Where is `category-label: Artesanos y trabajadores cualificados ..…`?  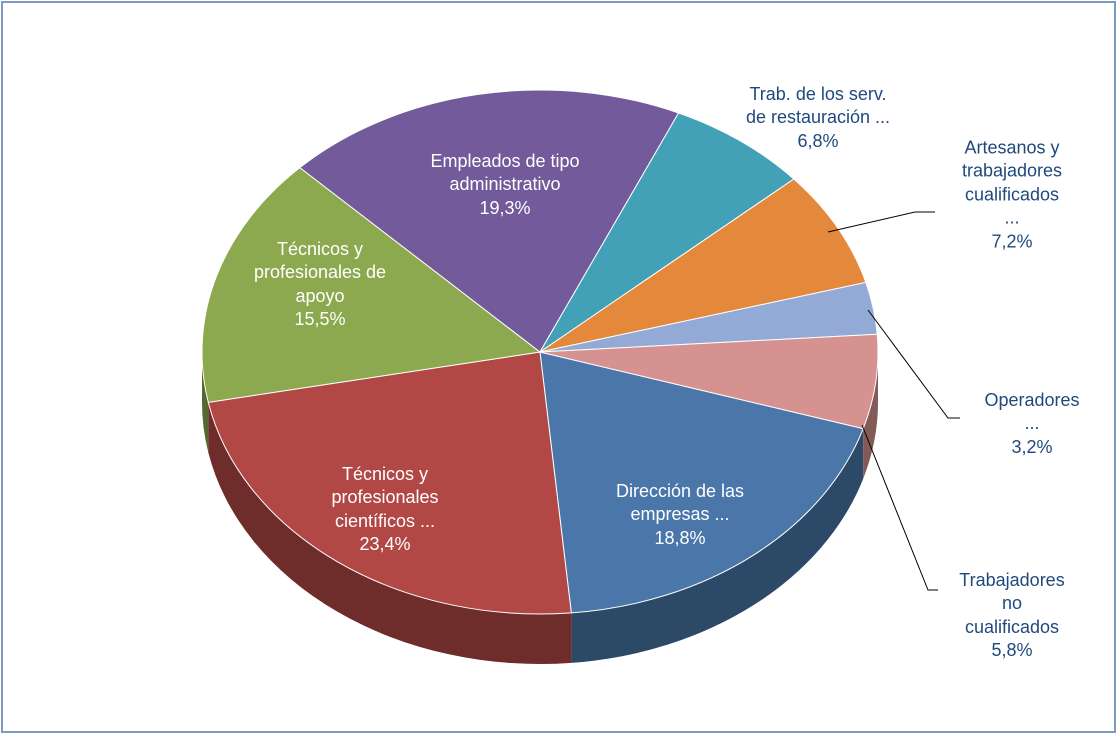
category-label: Artesanos y trabajadores cualificados ..… is located at coordinates (1012, 182).